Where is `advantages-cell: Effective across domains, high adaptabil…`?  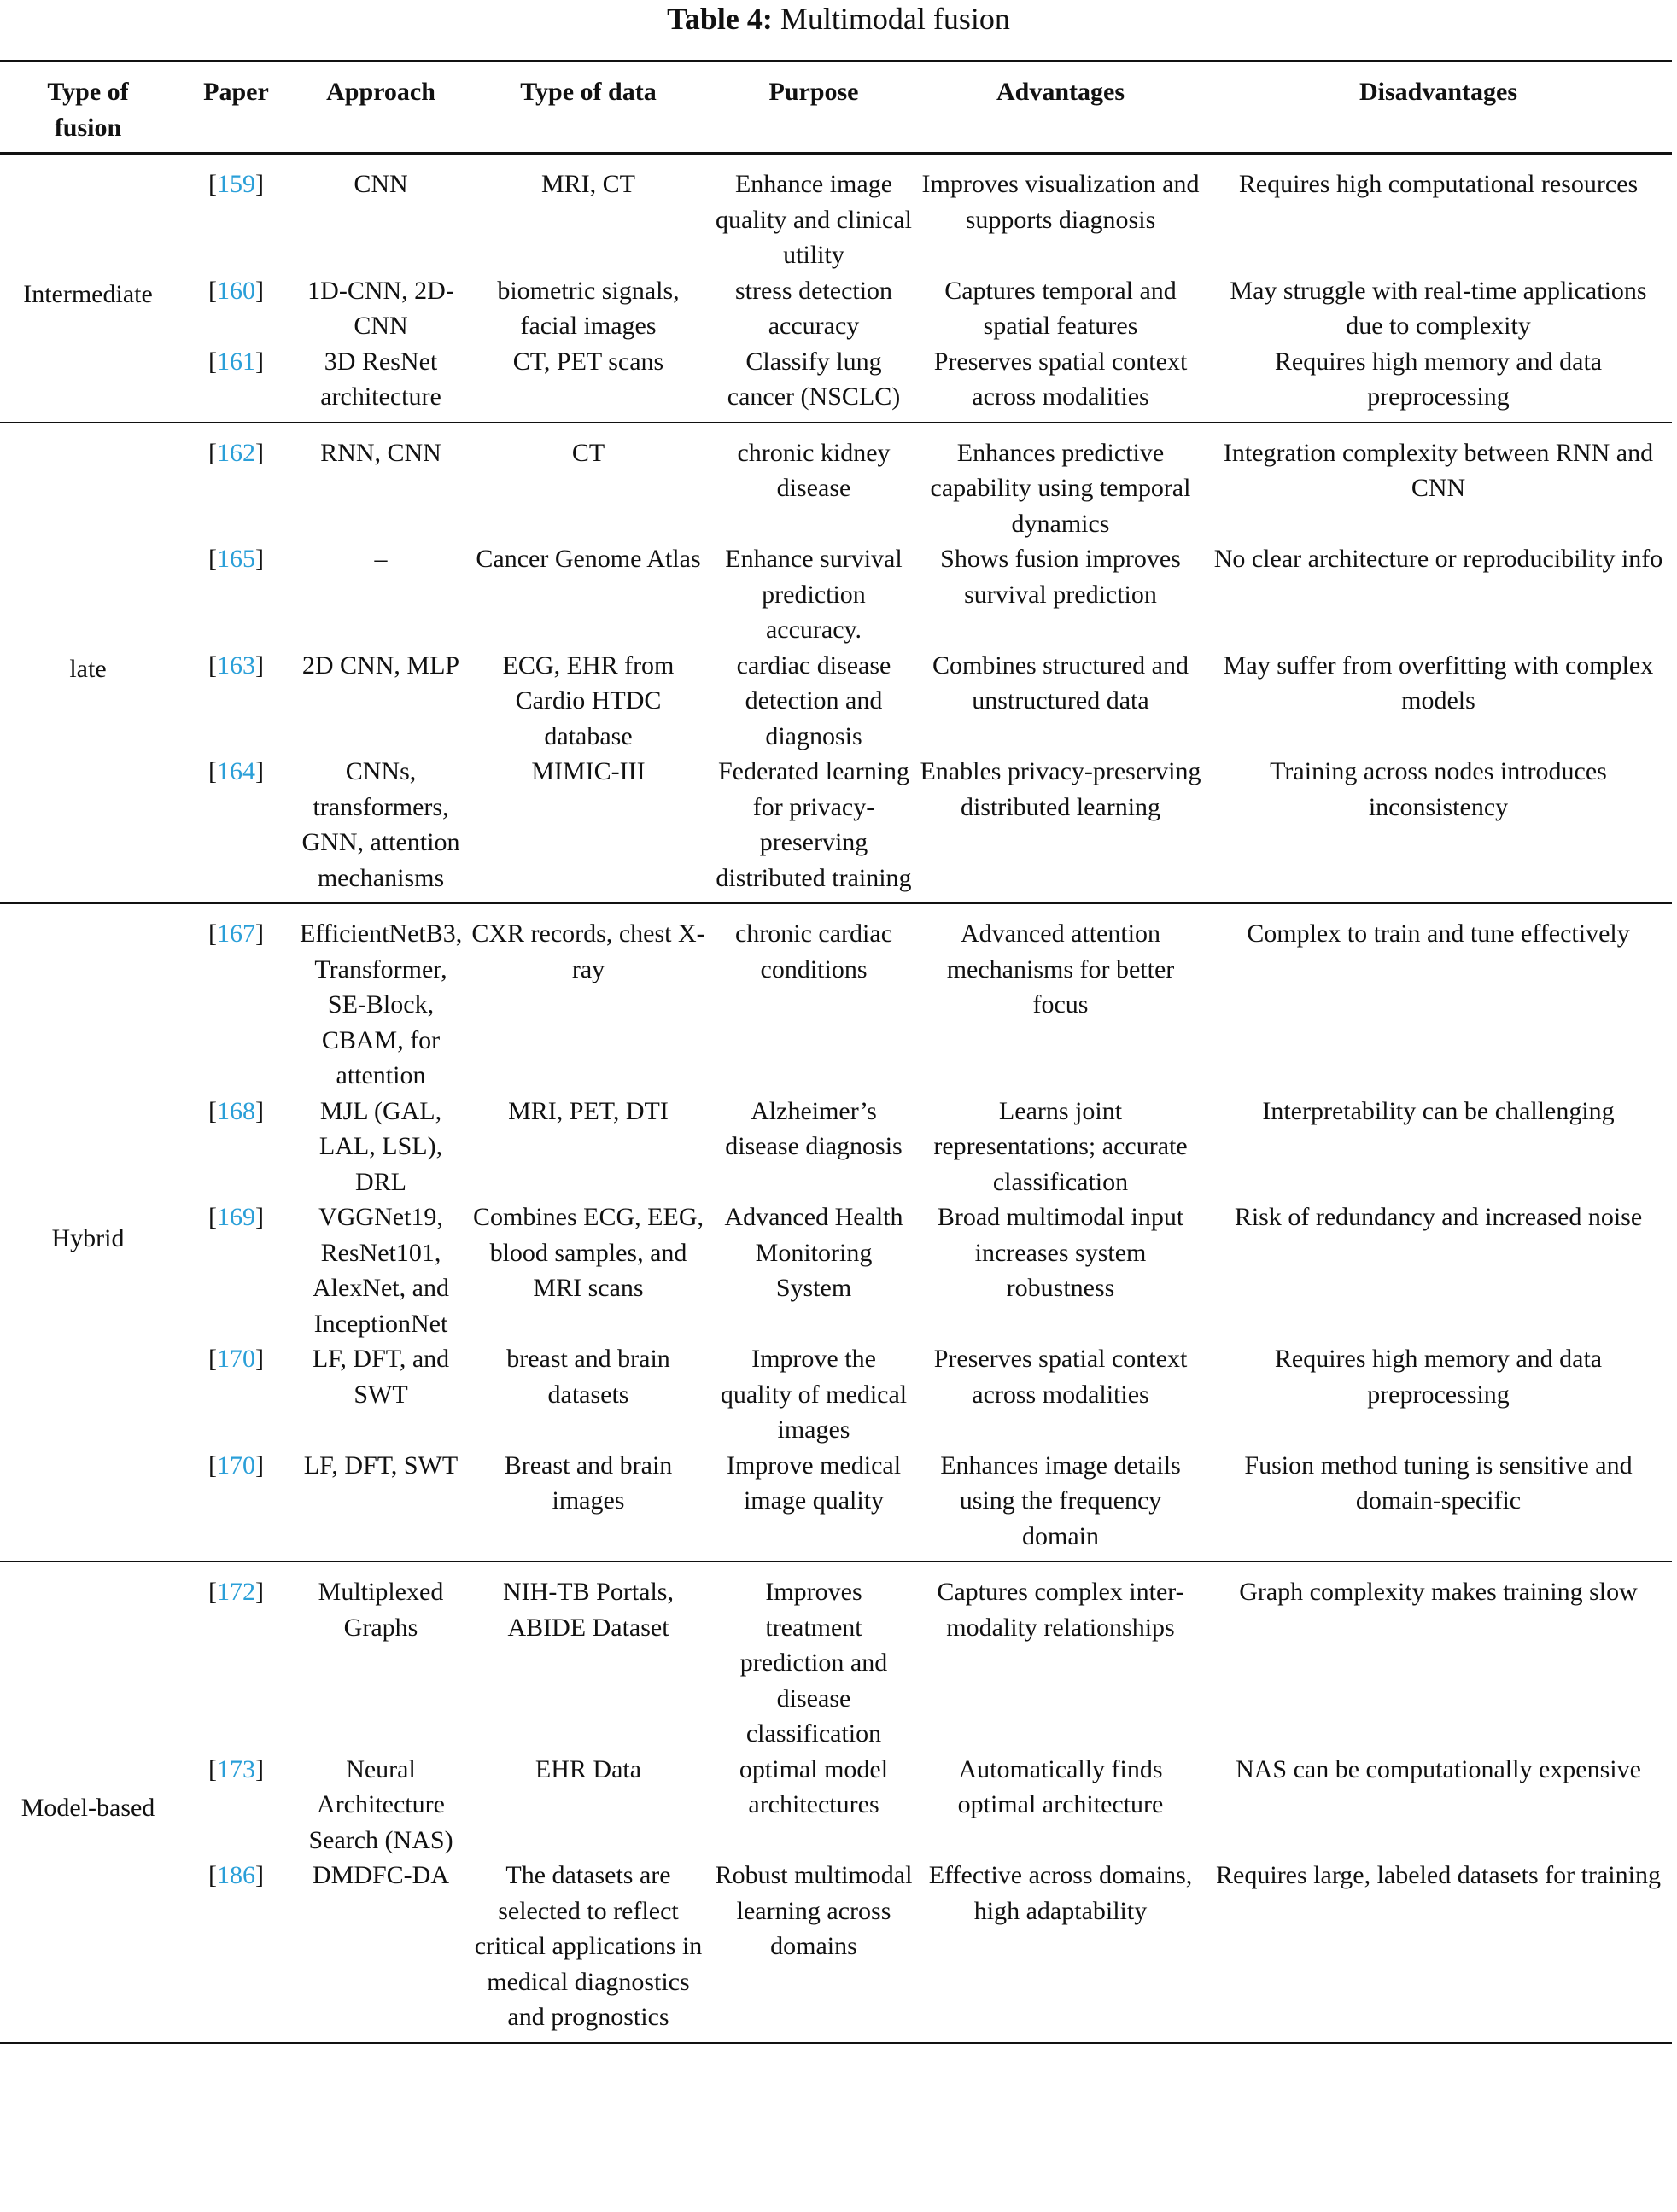 advantages-cell: Effective across domains, high adaptabil… is located at coordinates (1060, 1893).